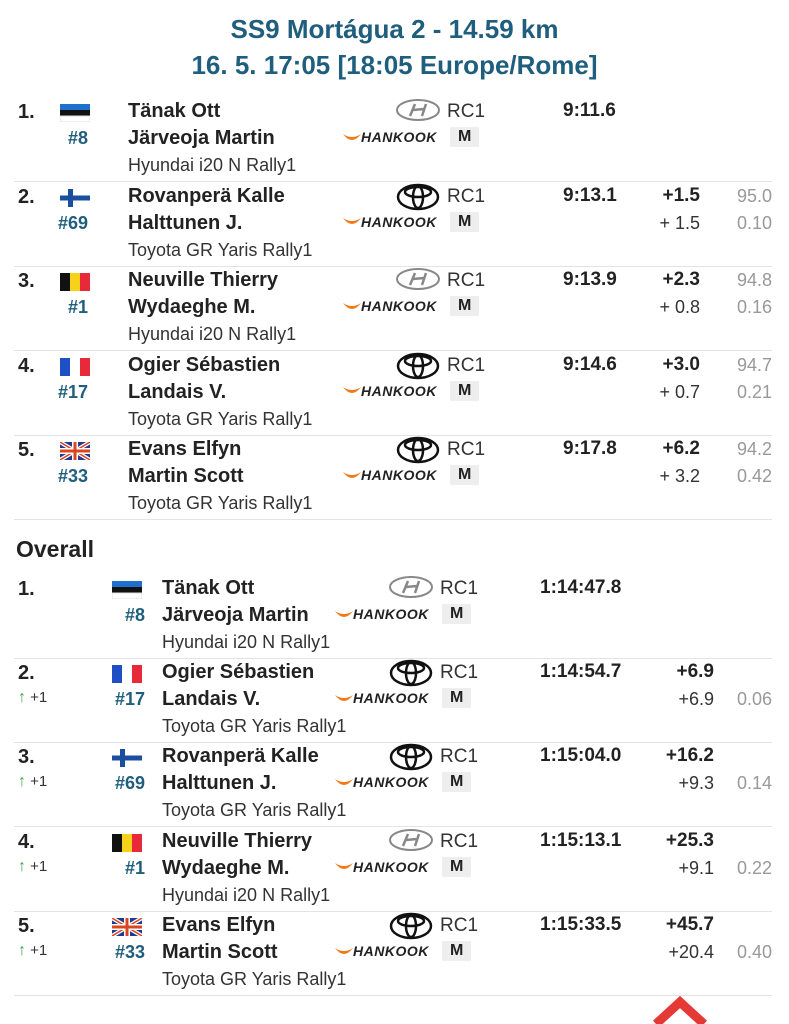  Describe the element at coordinates (754, 699) in the screenshot. I see `loss: 0.06` at that location.